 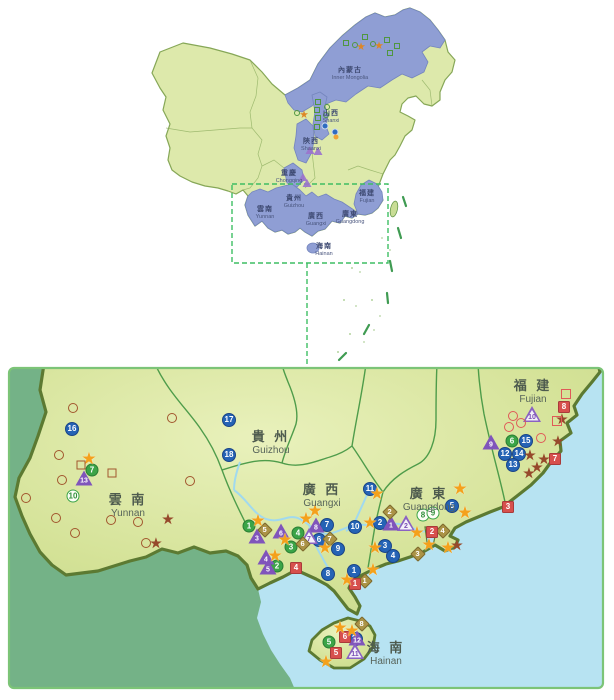 What do you see at coordinates (313, 248) in the screenshot?
I see `province-hainan` at bounding box center [313, 248].